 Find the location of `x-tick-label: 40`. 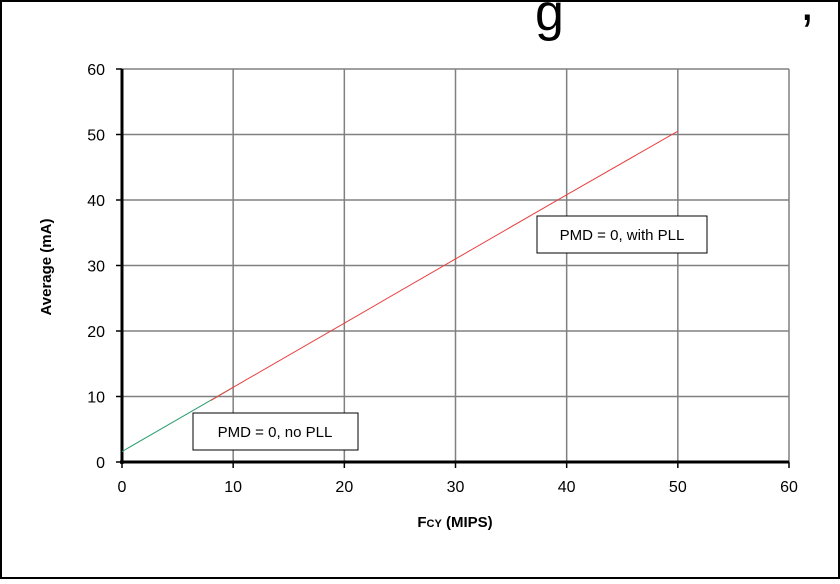

x-tick-label: 40 is located at coordinates (567, 487).